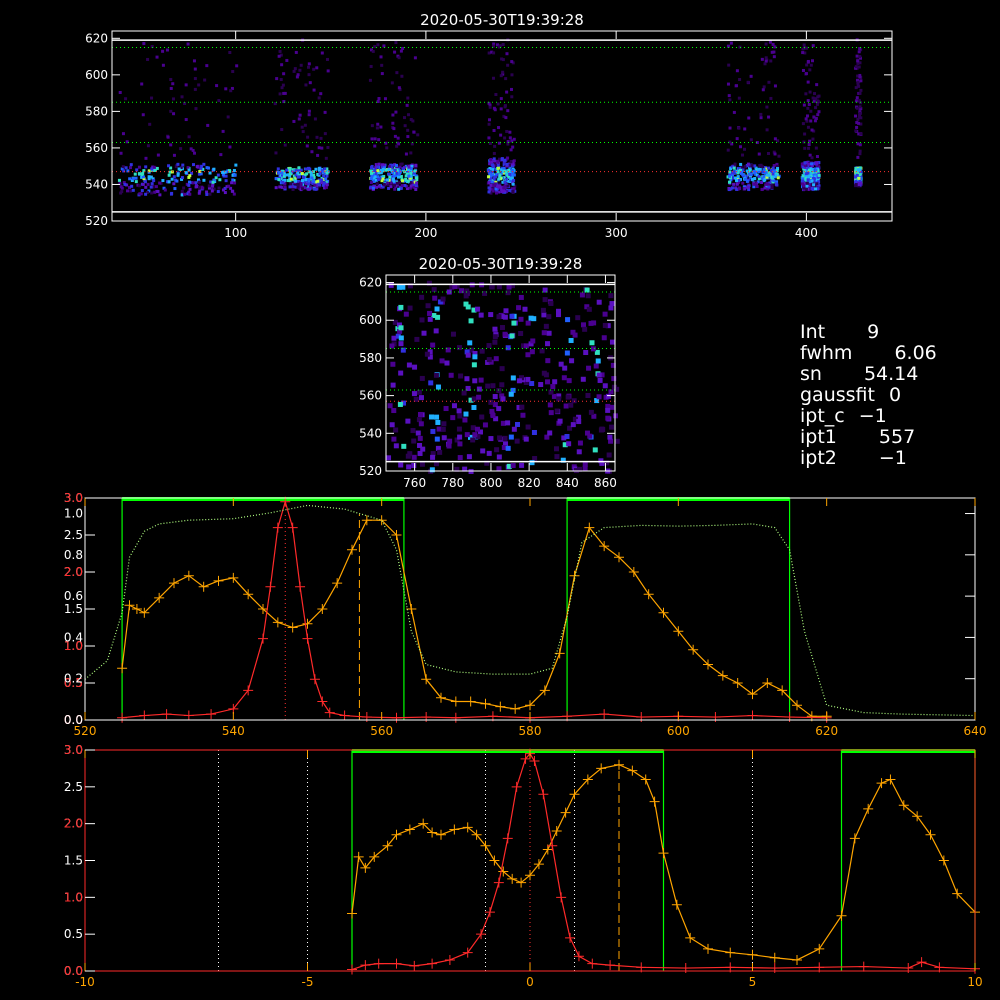 This screenshot has width=1000, height=1000. I want to click on y-tick-label-red: 0.0, so click(73, 720).